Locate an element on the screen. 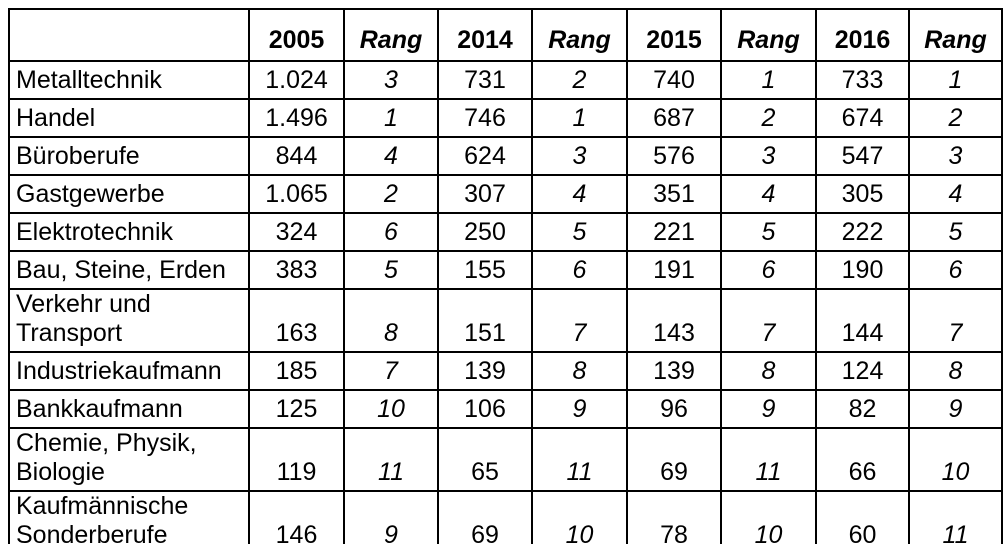 This screenshot has width=1006, height=544. count-value: 190 is located at coordinates (862, 270).